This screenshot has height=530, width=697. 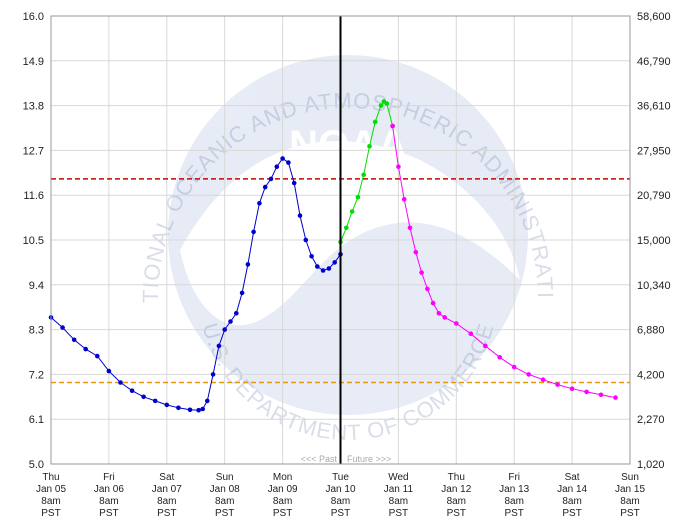 I want to click on left-tick-label: 10.5, so click(x=33, y=241).